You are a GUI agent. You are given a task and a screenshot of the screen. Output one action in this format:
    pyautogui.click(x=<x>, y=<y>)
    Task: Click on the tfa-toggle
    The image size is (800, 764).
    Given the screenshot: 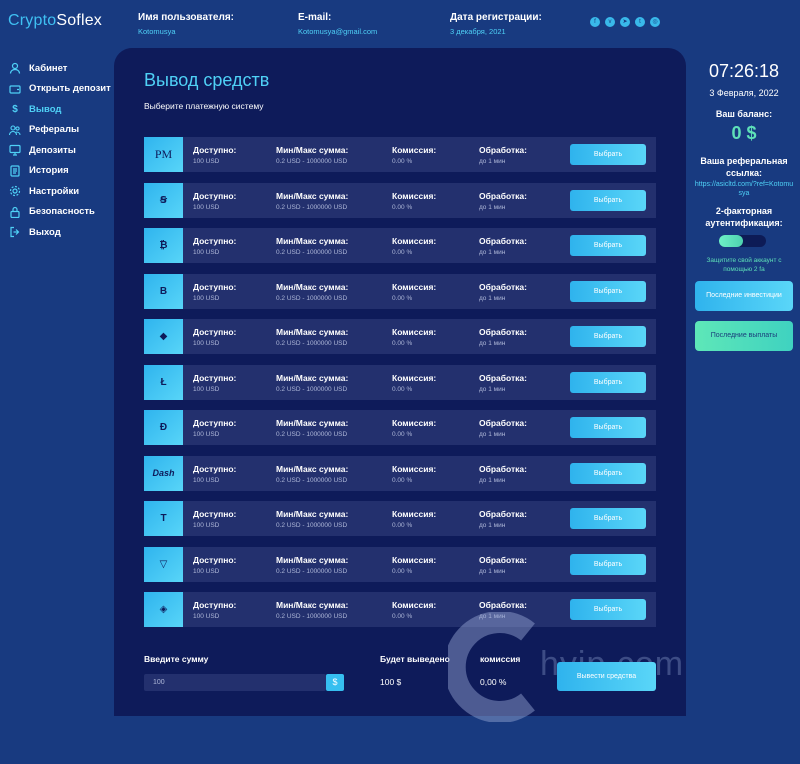 What is the action you would take?
    pyautogui.click(x=742, y=241)
    